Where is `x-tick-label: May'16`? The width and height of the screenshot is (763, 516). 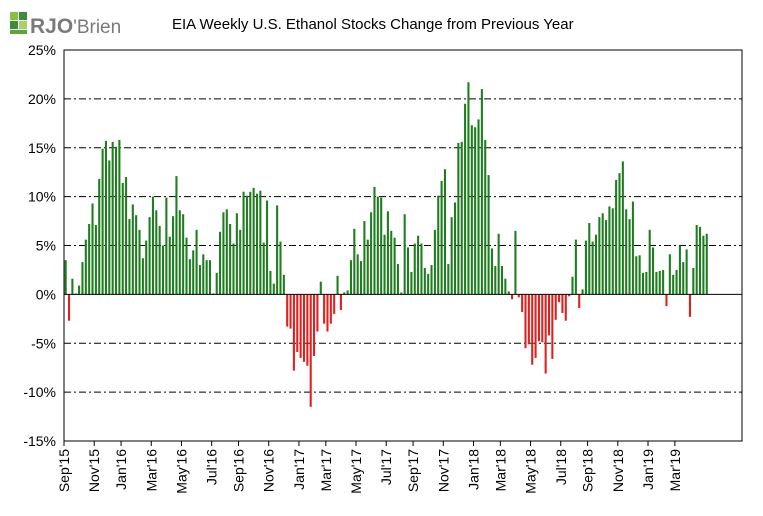 x-tick-label: May'16 is located at coordinates (181, 471).